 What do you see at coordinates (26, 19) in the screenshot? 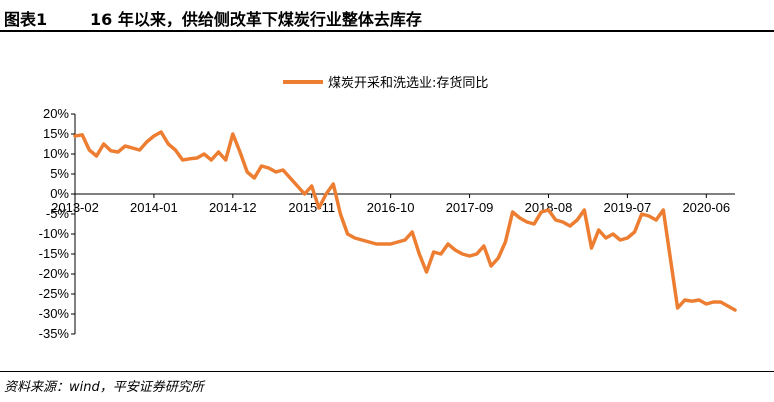
I see `figure-label: 图表1` at bounding box center [26, 19].